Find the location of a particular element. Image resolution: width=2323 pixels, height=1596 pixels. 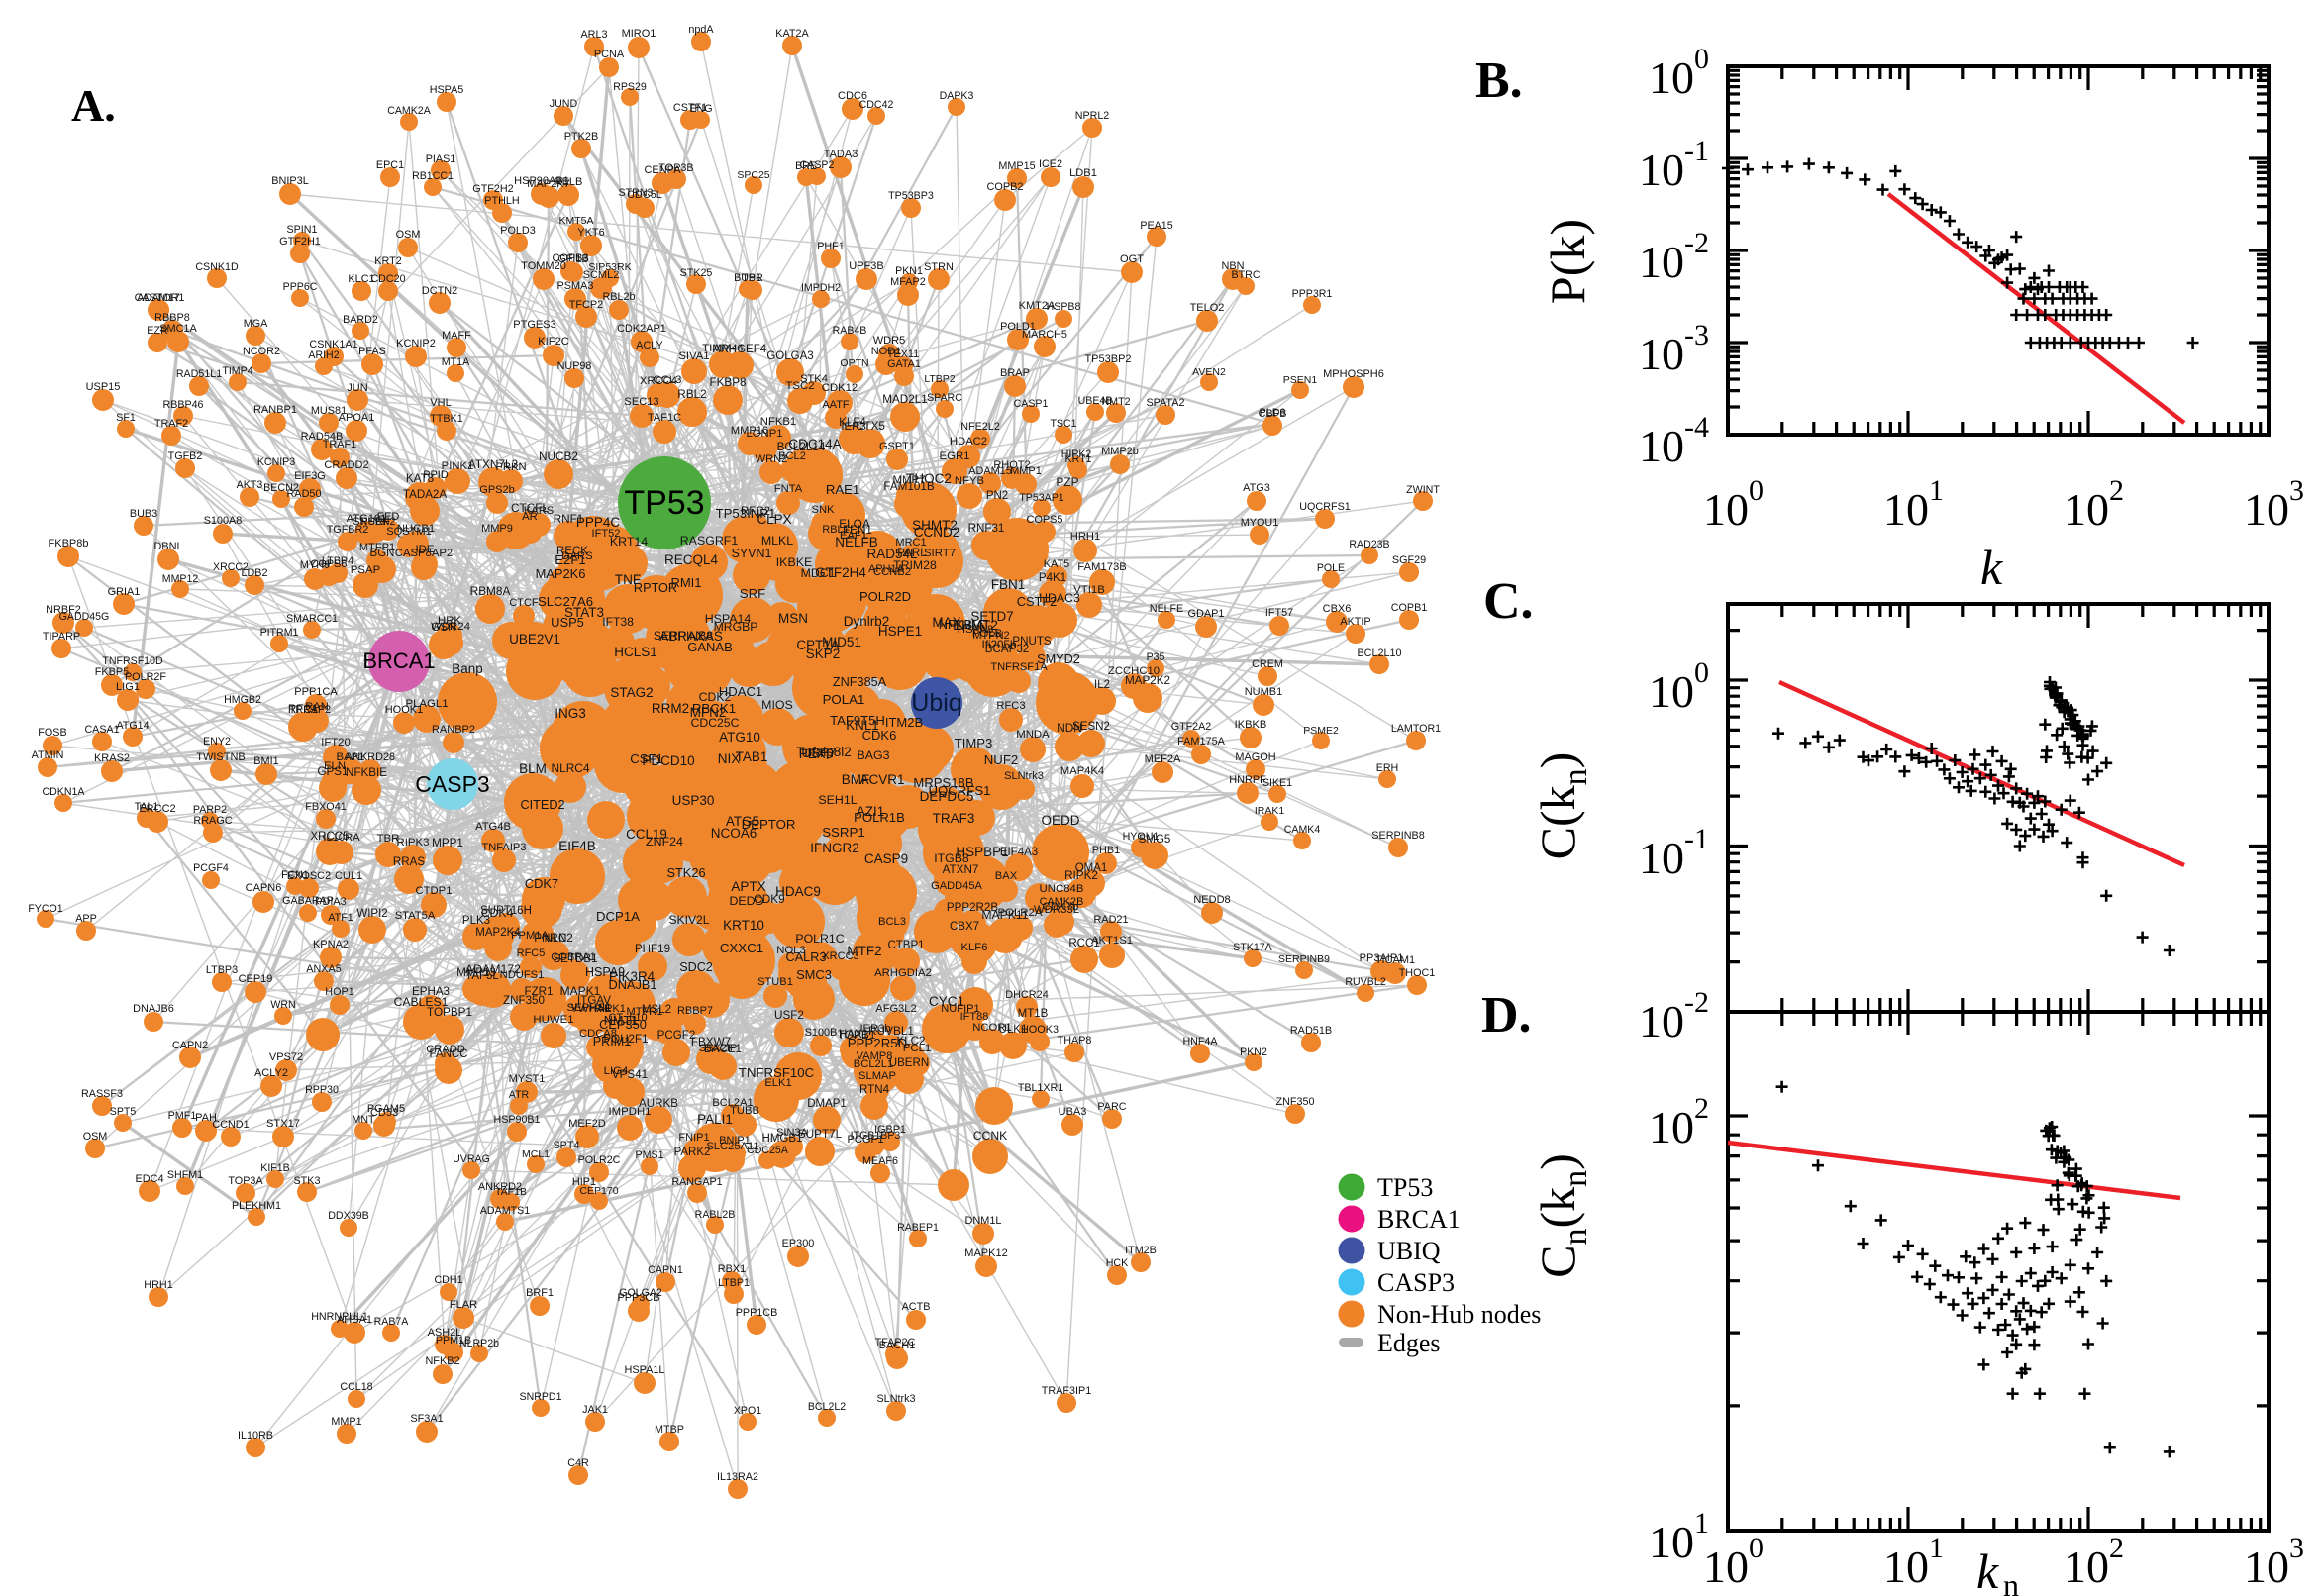

svg-text: CAMK2A is located at coordinates (409, 111).